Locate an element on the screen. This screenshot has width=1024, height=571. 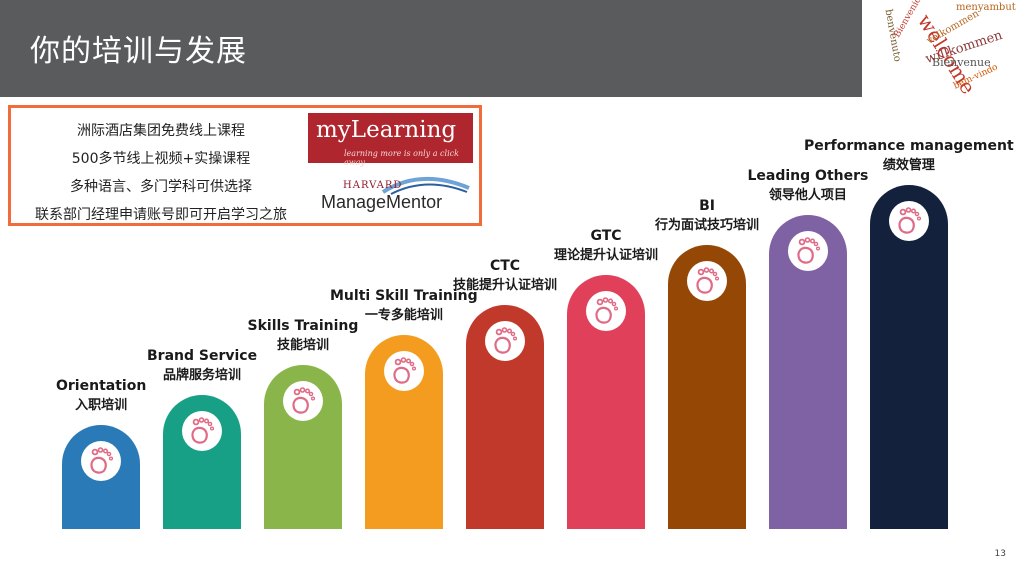
training-step-label: GTC 理论提升认证培训 is located at coordinates (606, 246).